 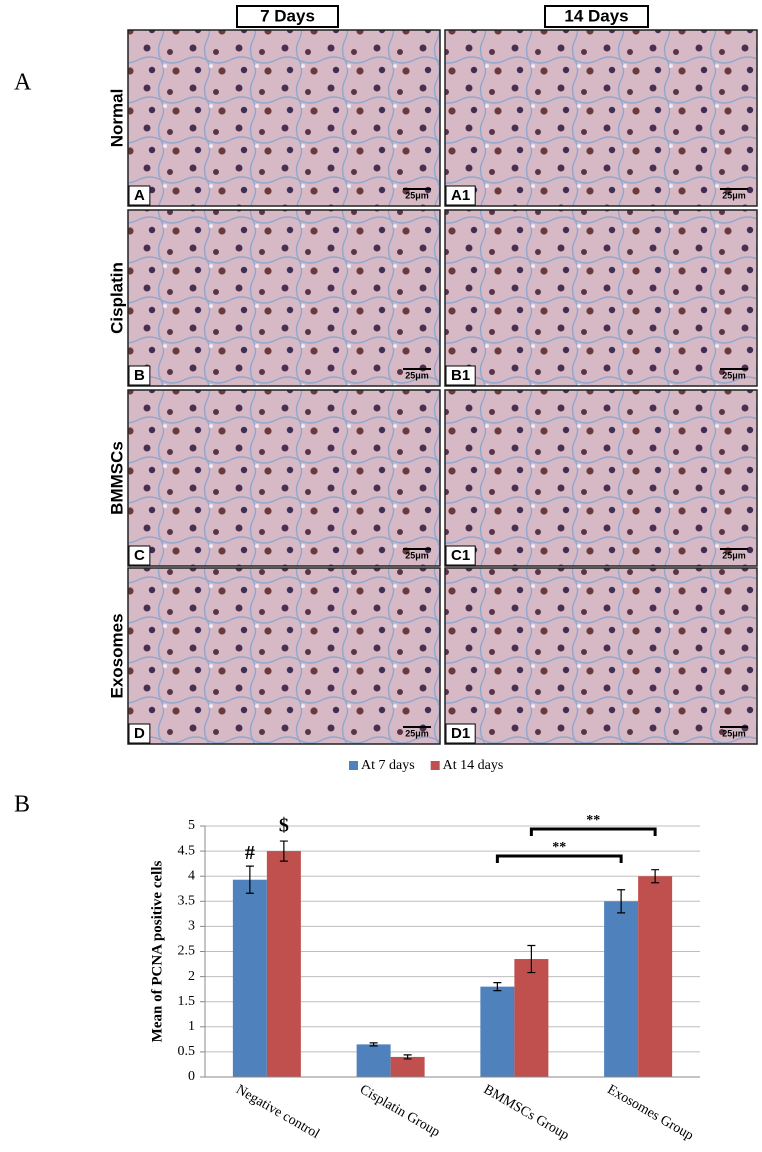 What do you see at coordinates (157, 952) in the screenshot?
I see `y-axis-label: Mean of PCNA positive cells` at bounding box center [157, 952].